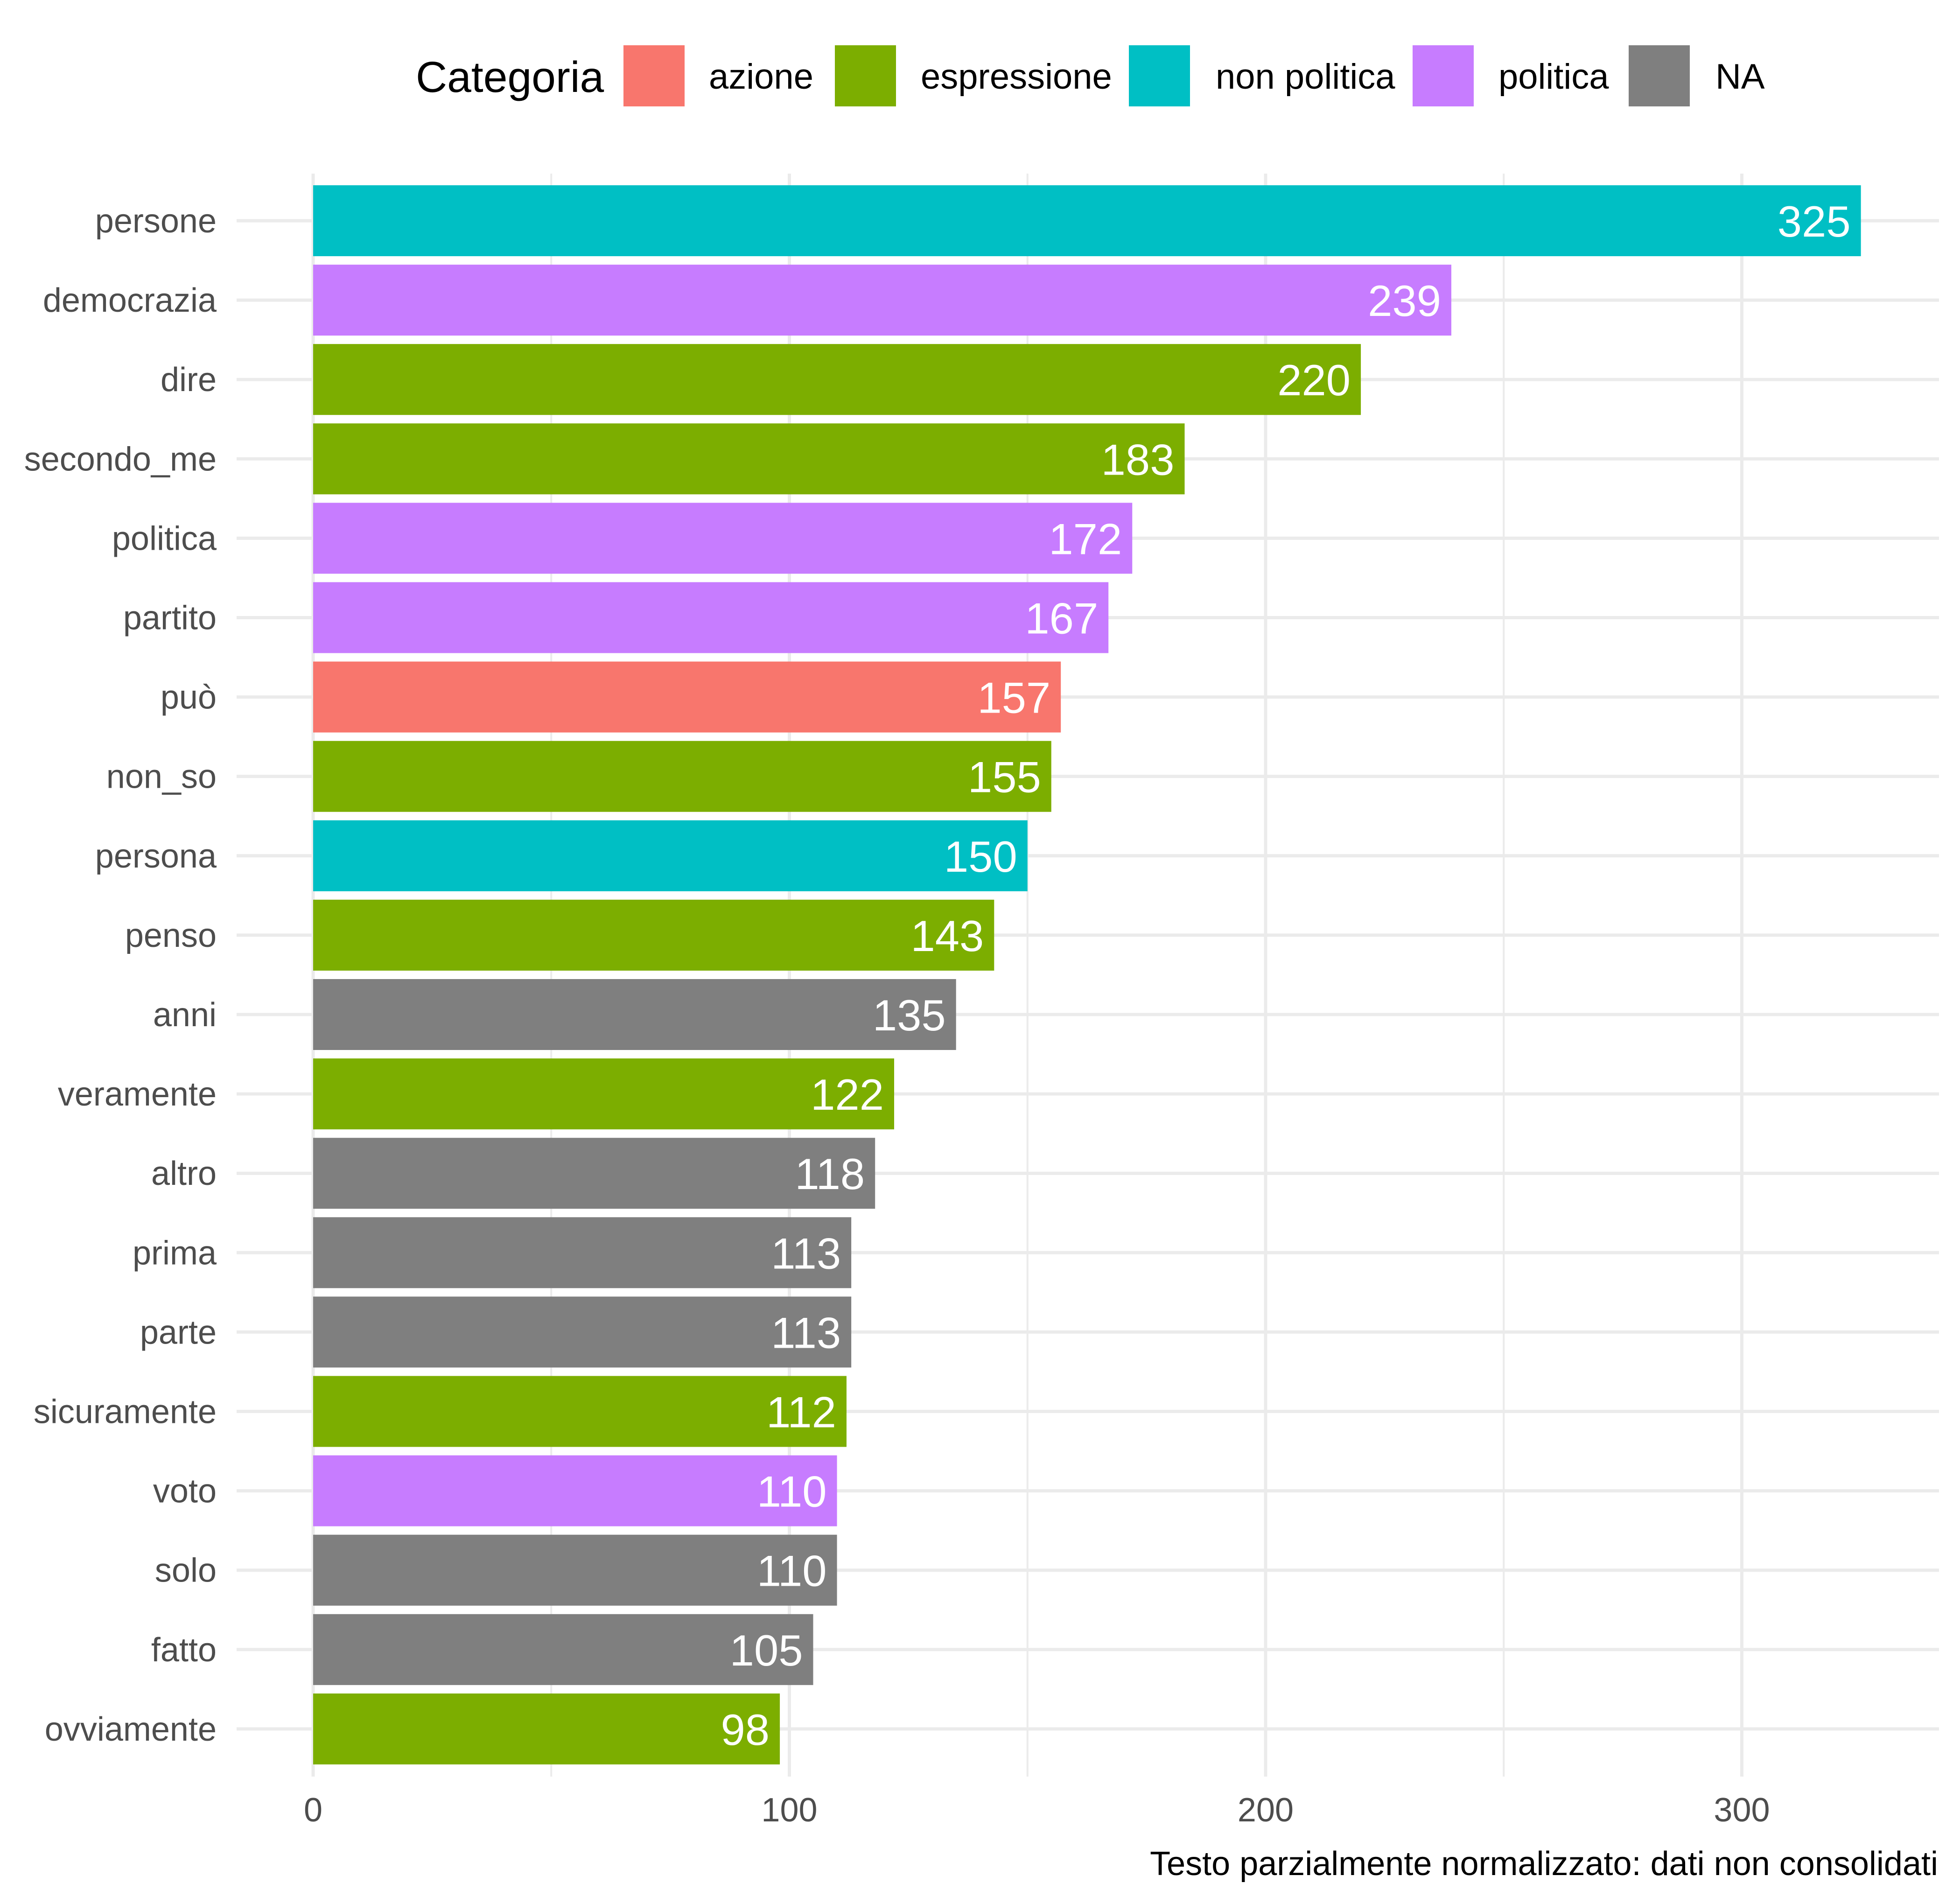  I want to click on value-label: 135, so click(909, 1015).